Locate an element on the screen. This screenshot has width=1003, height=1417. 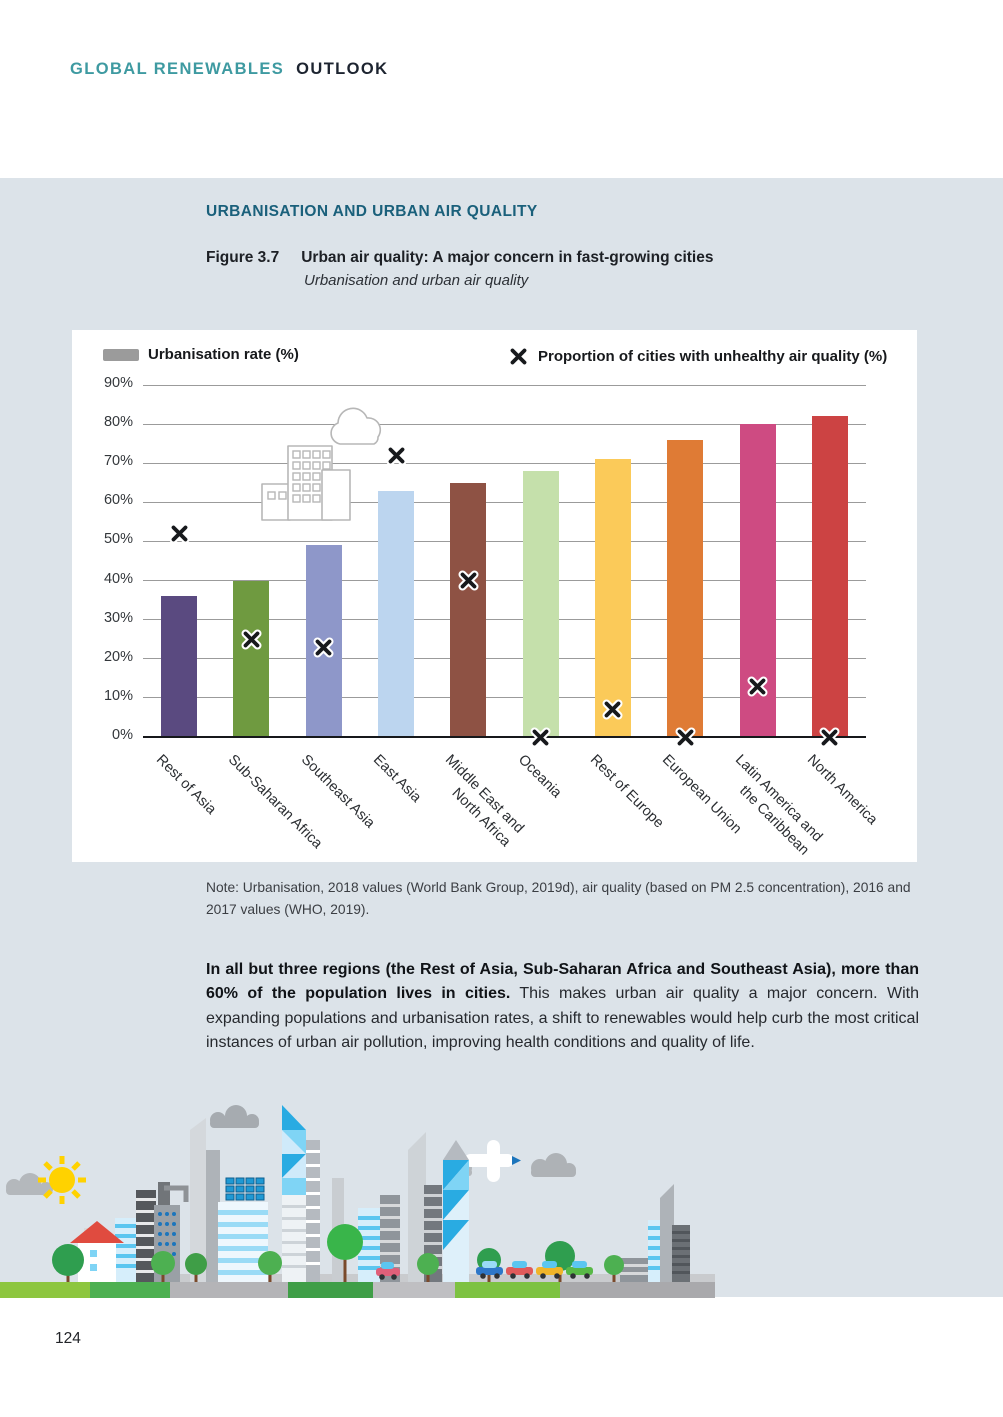
y-tick-label: 20% is located at coordinates (118, 656).